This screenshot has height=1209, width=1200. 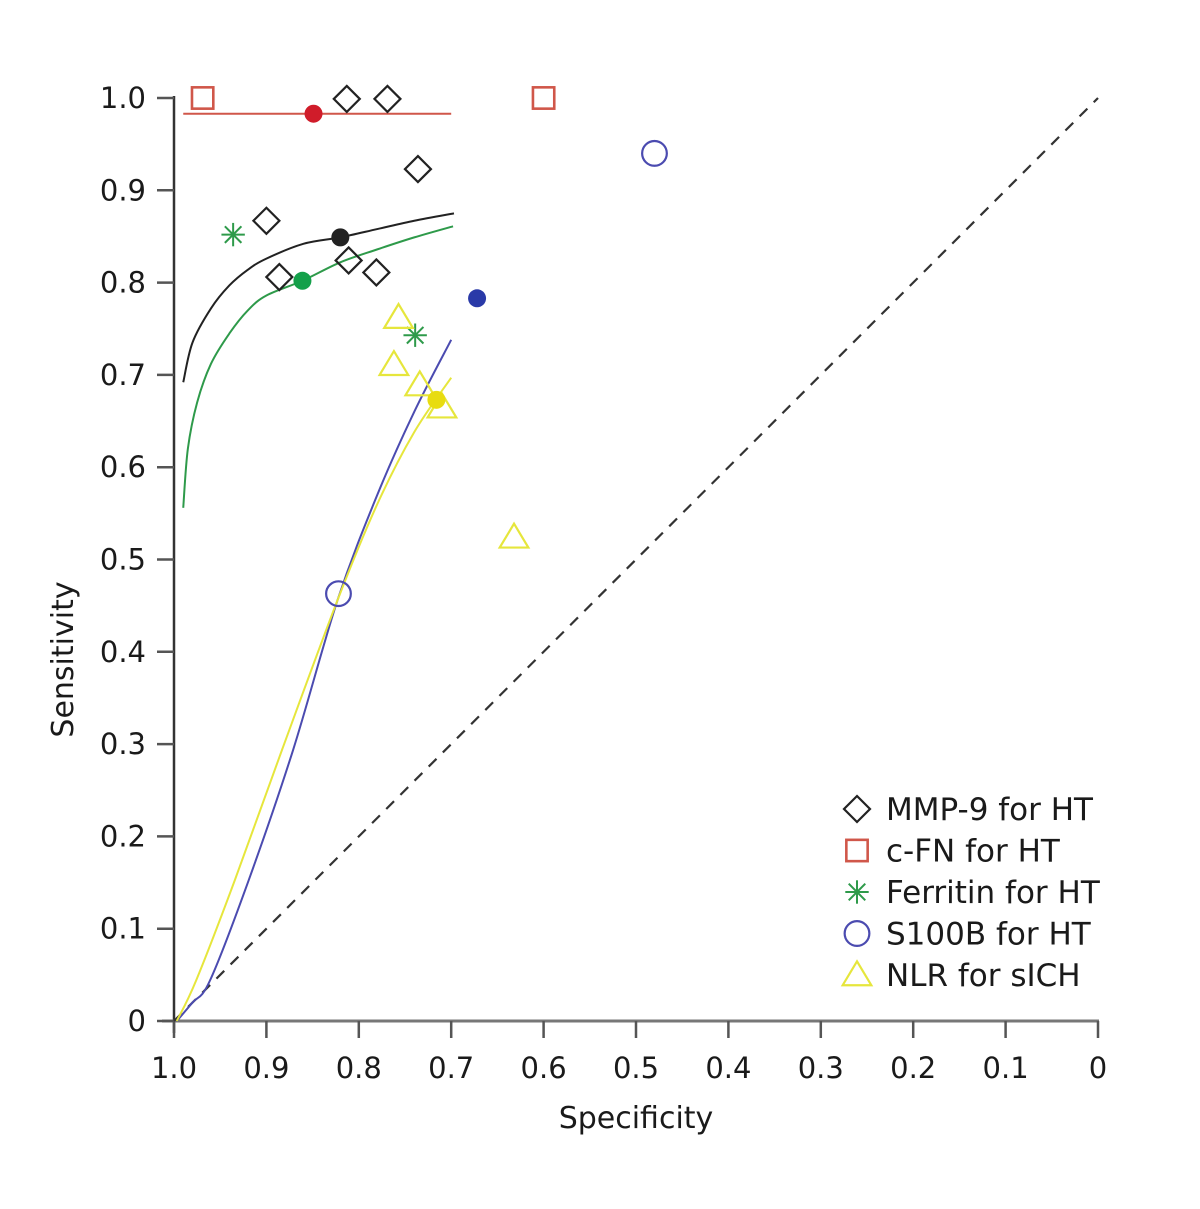 I want to click on y-axis-title: Sensitivity, so click(x=63, y=659).